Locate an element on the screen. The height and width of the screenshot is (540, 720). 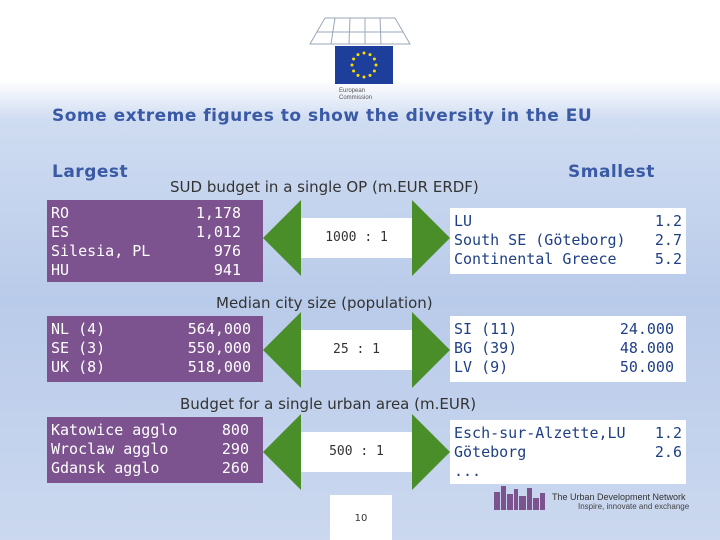
section-2-ratio: 25 : 1 is located at coordinates (356, 349).